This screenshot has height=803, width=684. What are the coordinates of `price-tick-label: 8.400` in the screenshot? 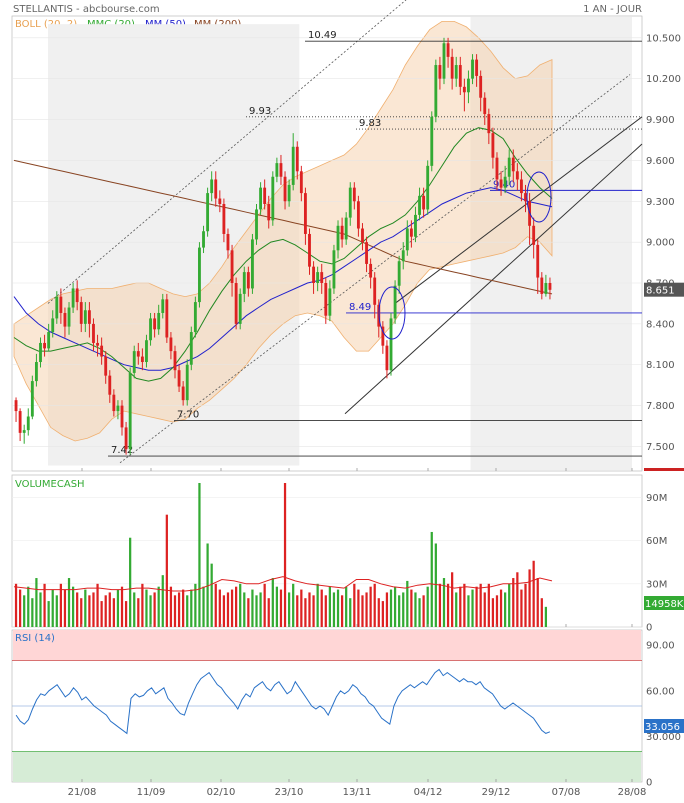 It's located at (660, 324).